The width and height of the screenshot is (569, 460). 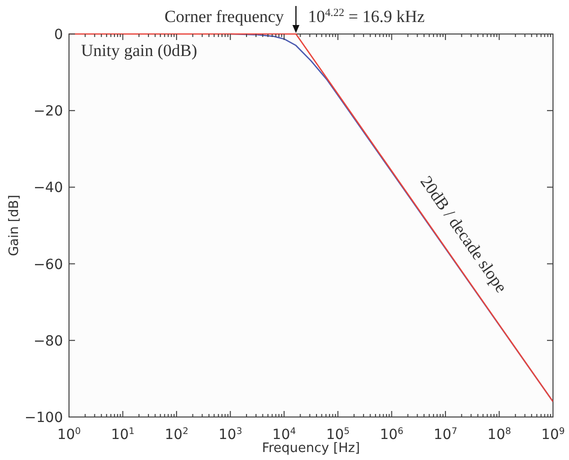 What do you see at coordinates (48, 188) in the screenshot?
I see `y-tick-label: −40` at bounding box center [48, 188].